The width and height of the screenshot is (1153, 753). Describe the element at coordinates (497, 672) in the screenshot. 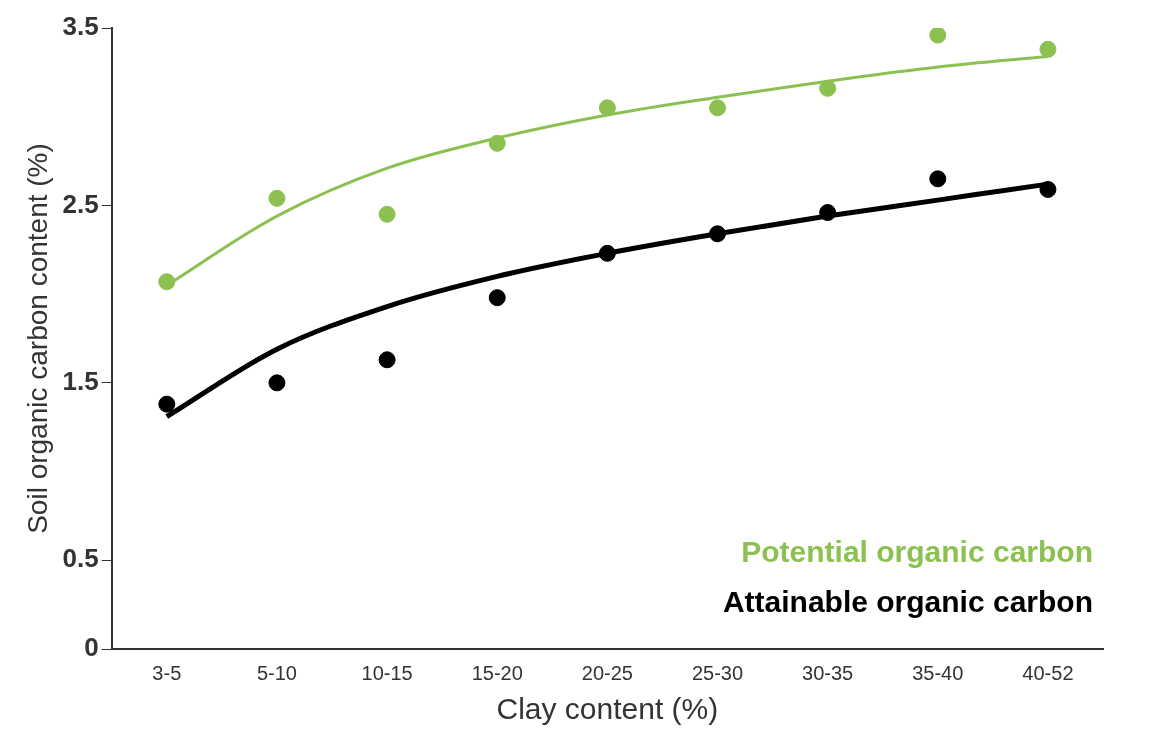

I see `x-tick-label: 15-20` at that location.